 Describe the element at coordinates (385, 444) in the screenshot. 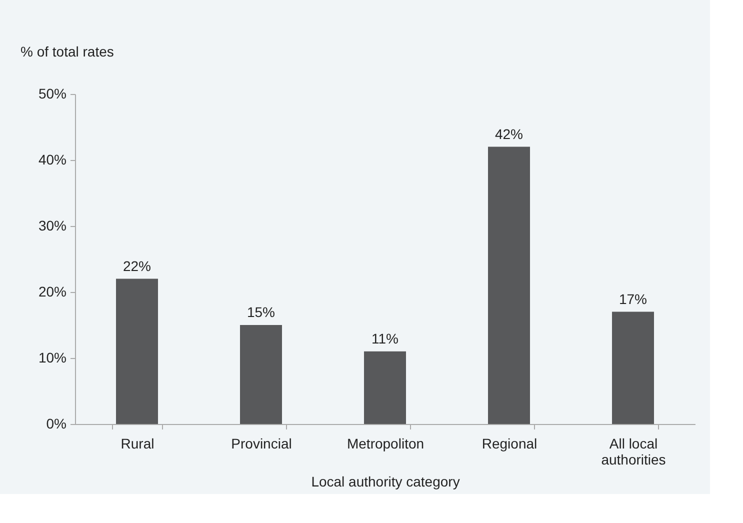

I see `x-tick-label: Metropoliton` at that location.